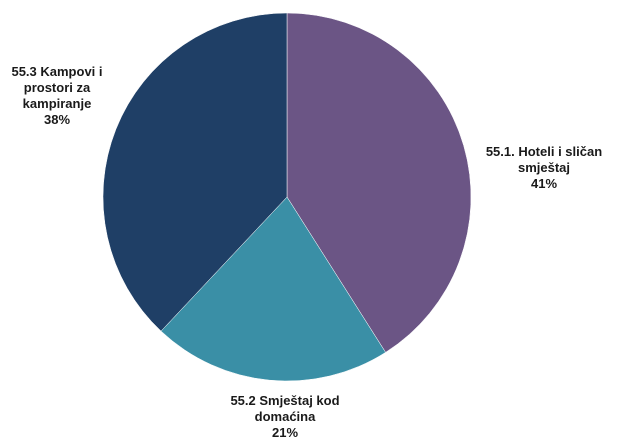  Describe the element at coordinates (57, 71) in the screenshot. I see `slice-label-line: 55.3 Kampovi i` at that location.